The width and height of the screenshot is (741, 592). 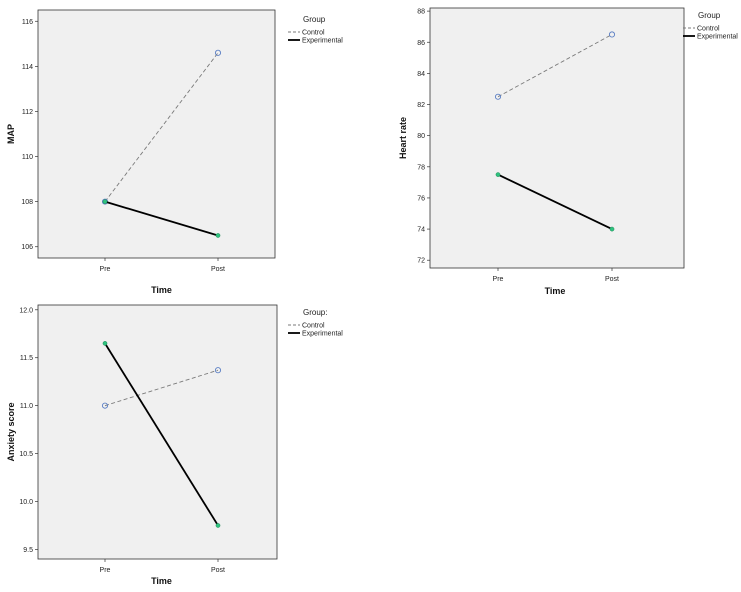 What do you see at coordinates (421, 12) in the screenshot?
I see `y-tick-label: 88` at bounding box center [421, 12].